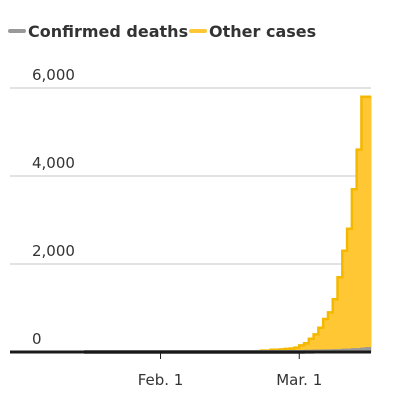 This screenshot has width=407, height=420. Describe the element at coordinates (53, 163) in the screenshot. I see `y-tick-label-4-000: 4,000` at that location.